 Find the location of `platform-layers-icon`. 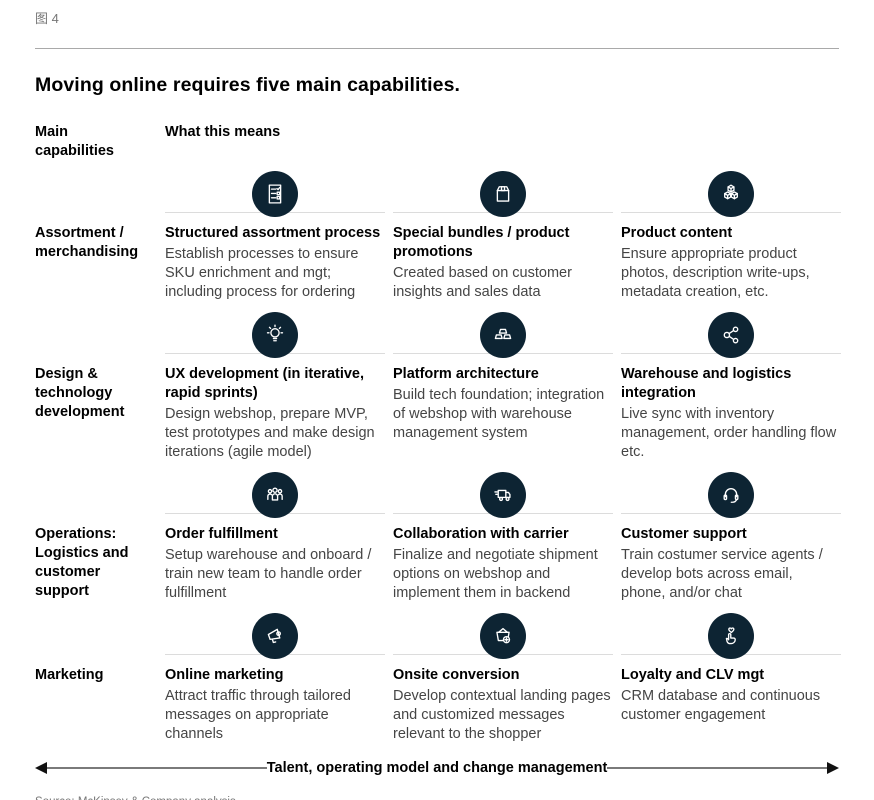

platform-layers-icon is located at coordinates (503, 335).